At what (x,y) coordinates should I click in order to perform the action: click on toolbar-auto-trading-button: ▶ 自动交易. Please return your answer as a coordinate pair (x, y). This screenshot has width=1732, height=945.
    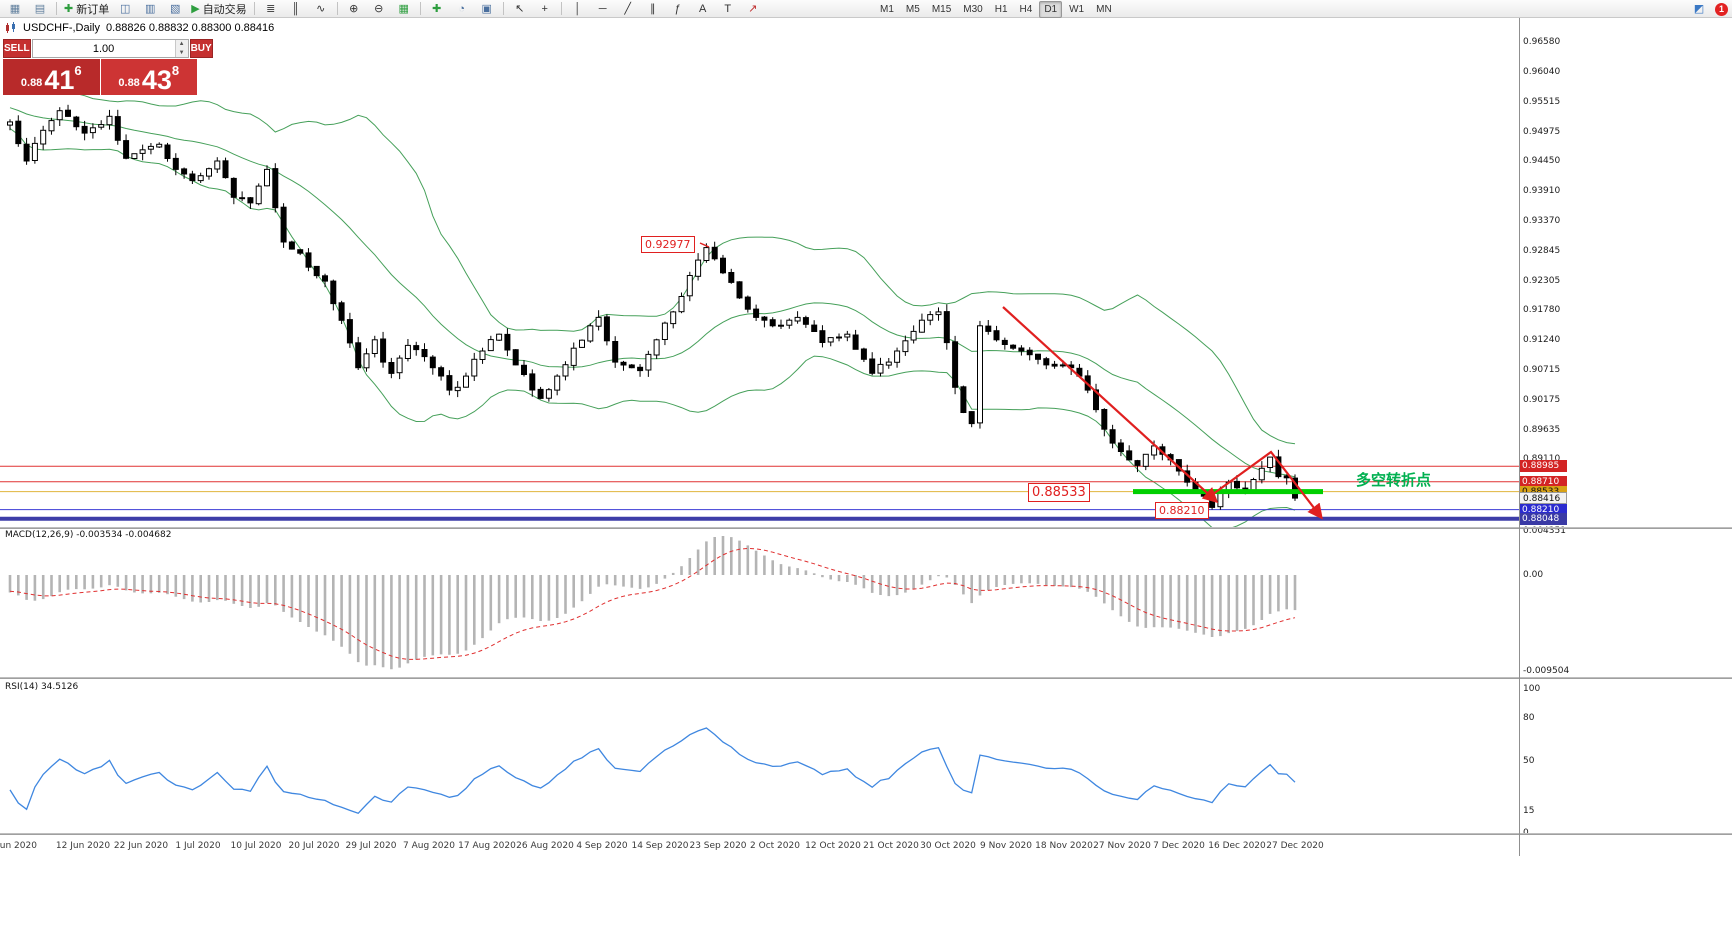
    Looking at the image, I should click on (218, 9).